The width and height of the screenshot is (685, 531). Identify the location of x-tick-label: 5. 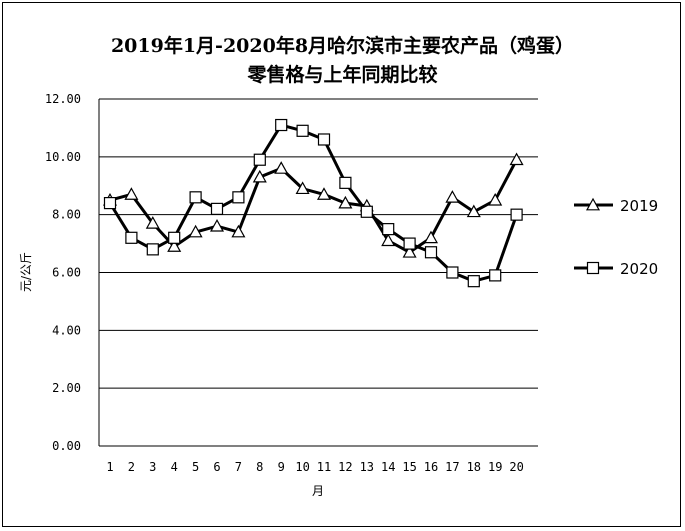
(195, 467).